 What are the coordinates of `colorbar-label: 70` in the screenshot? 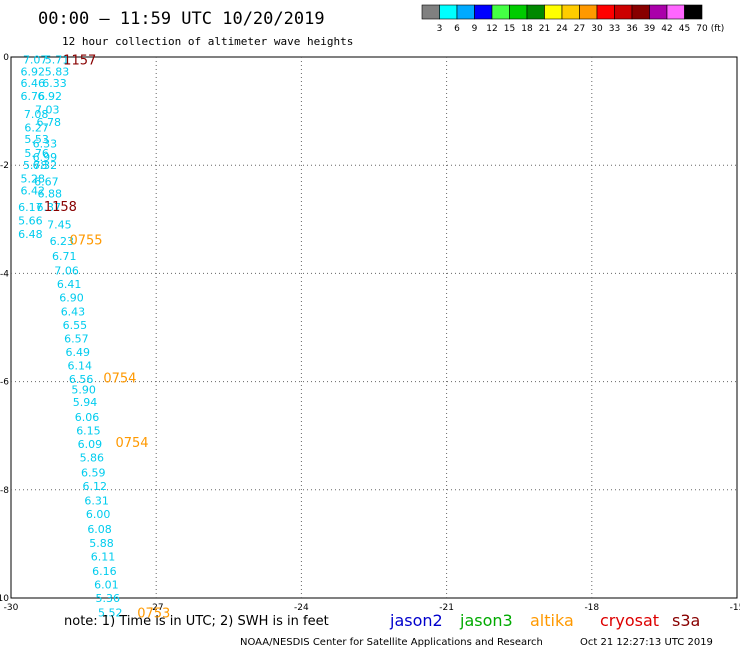 It's located at (702, 29).